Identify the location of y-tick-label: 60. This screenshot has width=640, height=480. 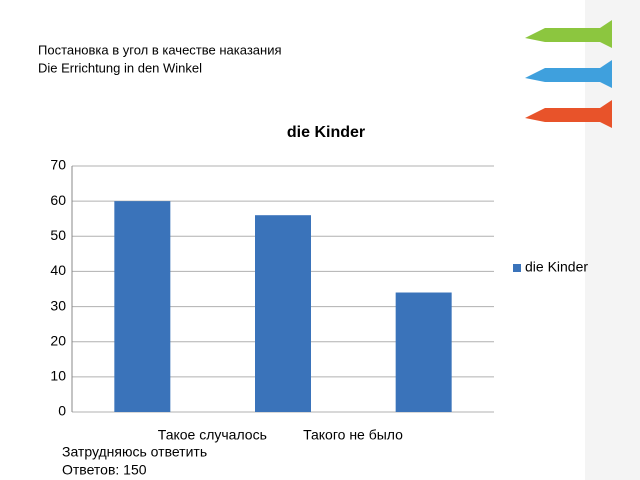
(58, 200).